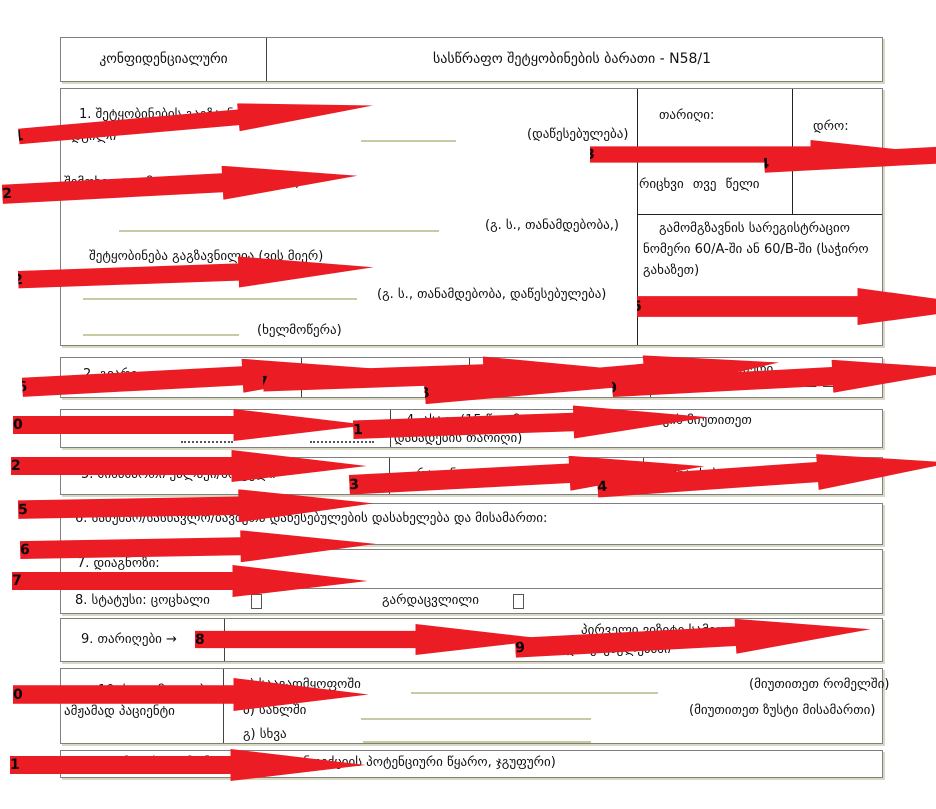 The width and height of the screenshot is (936, 809). I want to click on row-location-divider, so click(223, 706).